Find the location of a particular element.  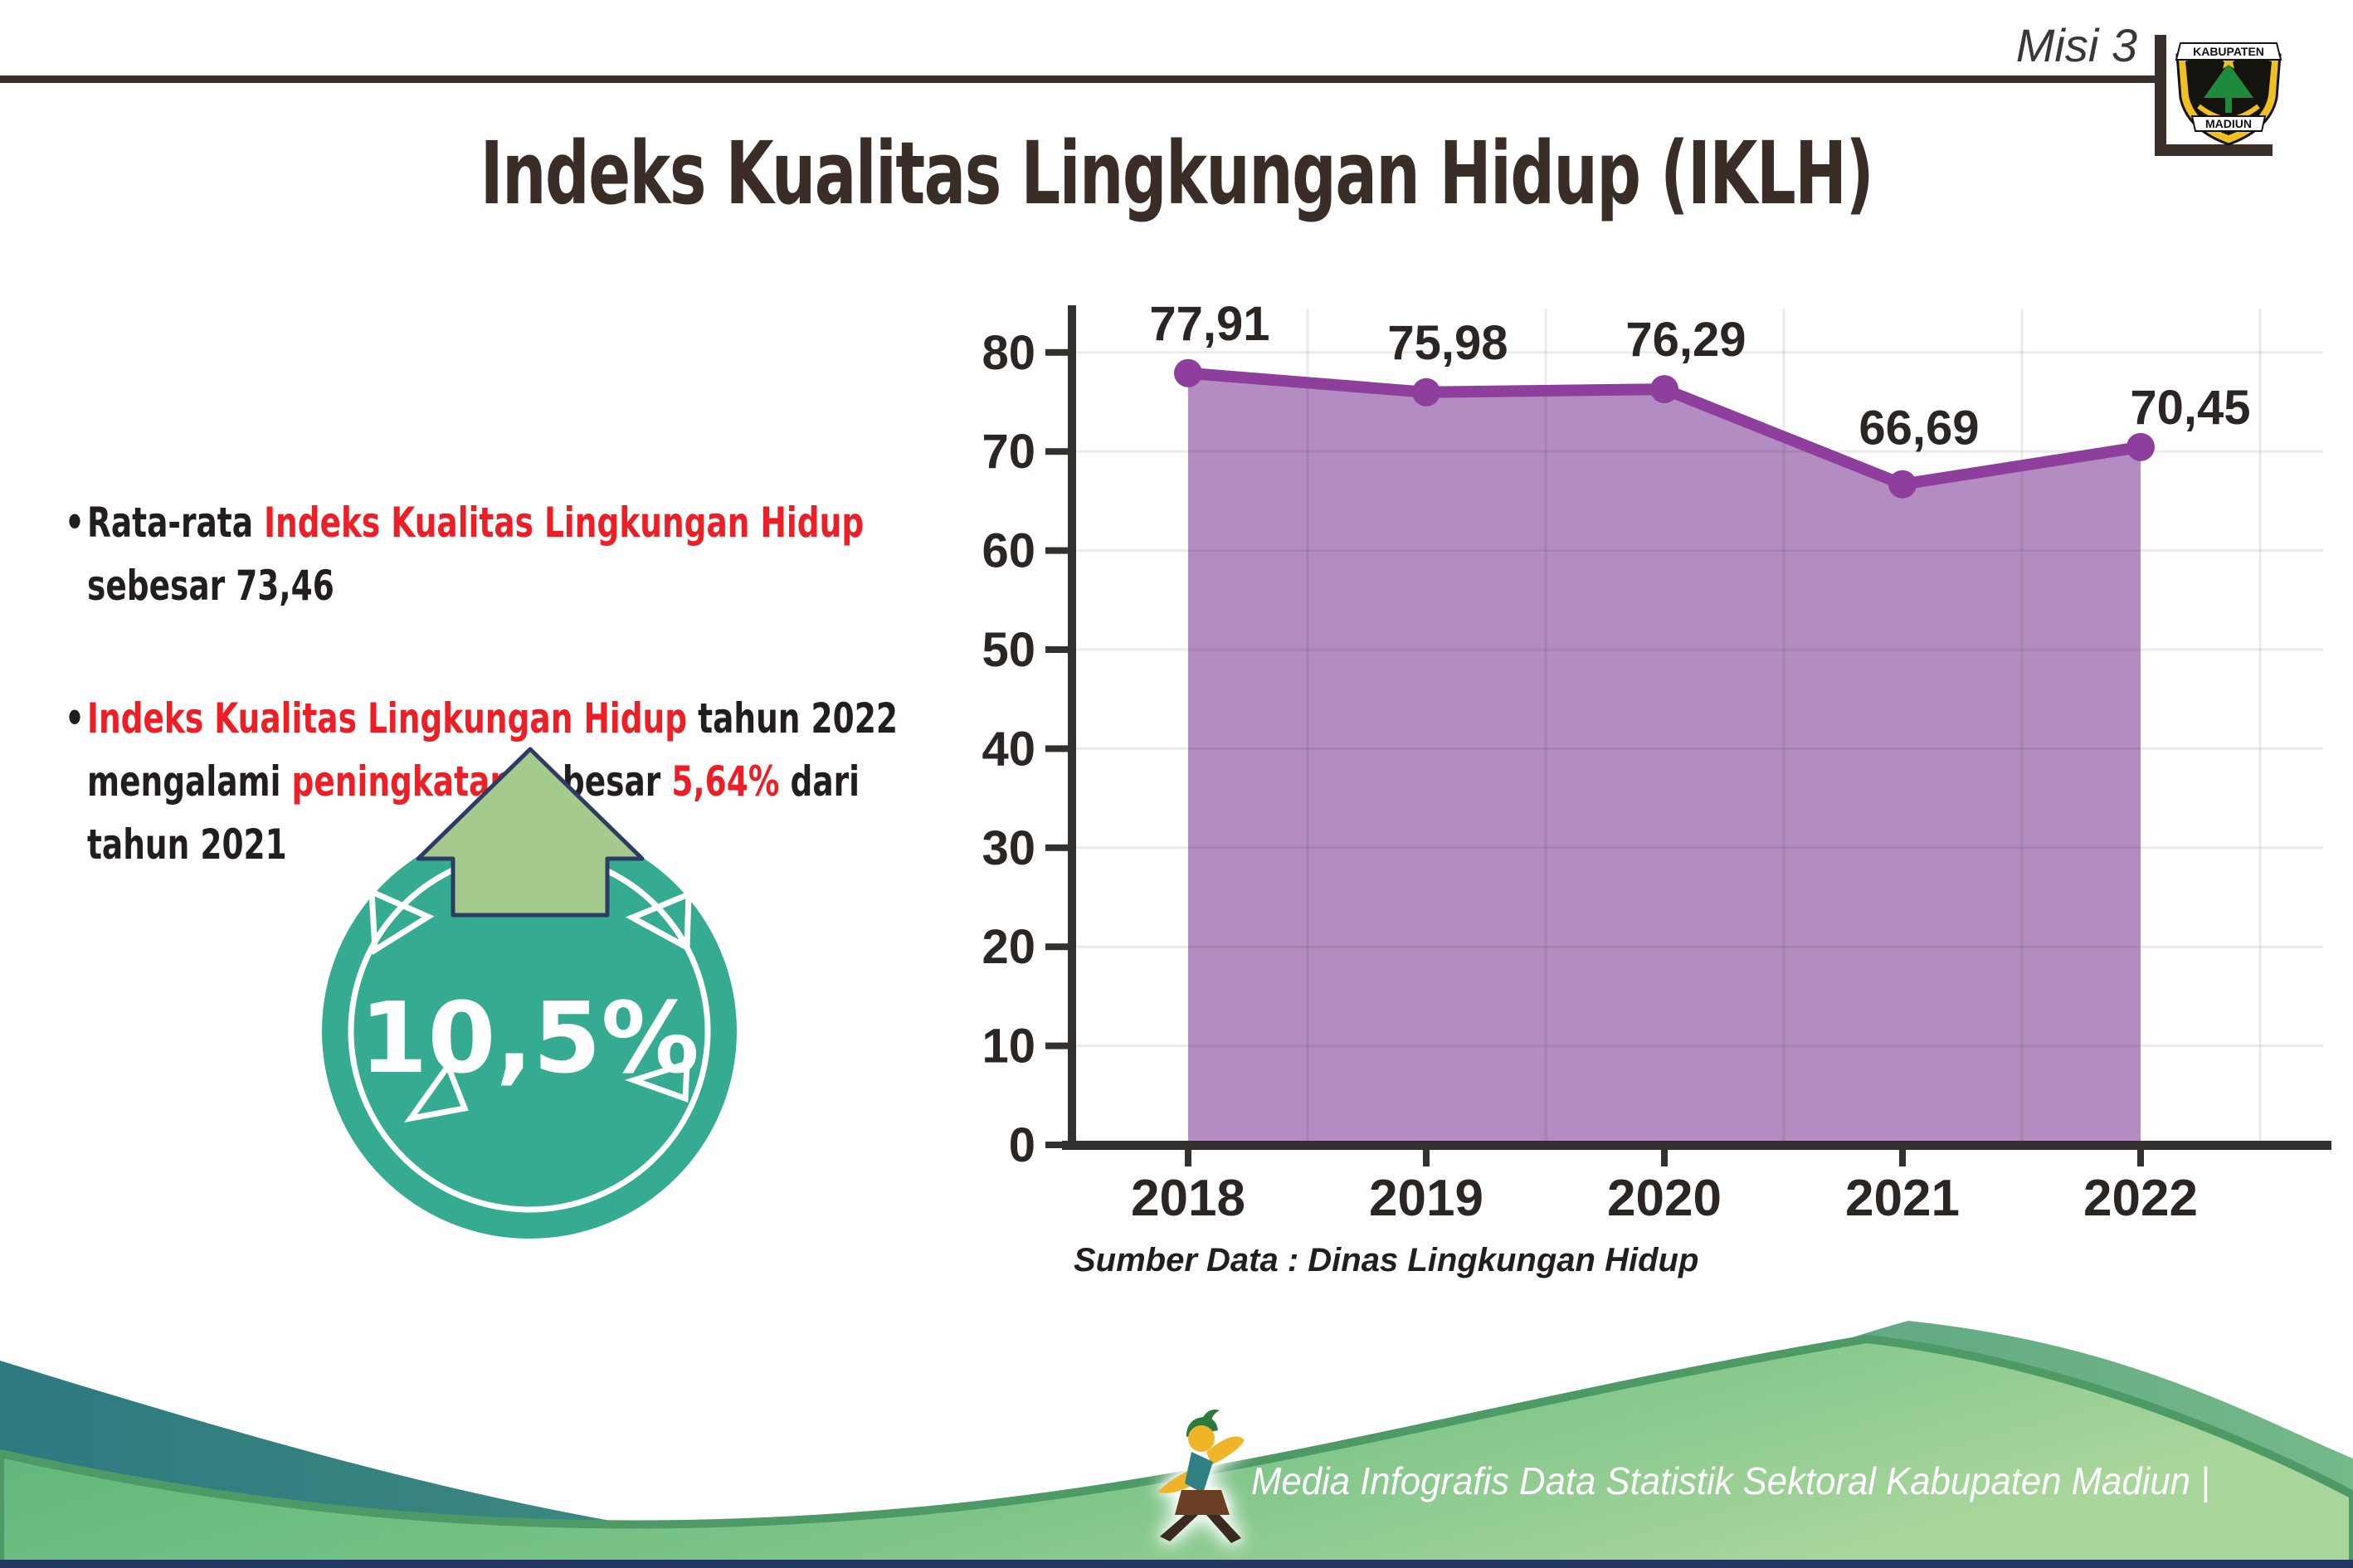

x-axis-label: 2019 is located at coordinates (1426, 1198).